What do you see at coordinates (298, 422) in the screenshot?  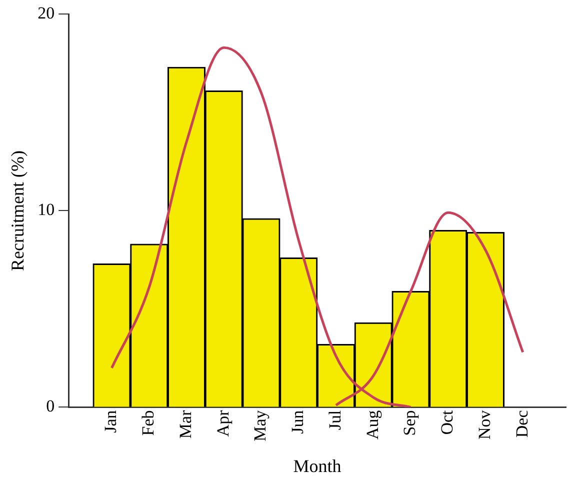 I see `x-tick-label: Jun` at bounding box center [298, 422].